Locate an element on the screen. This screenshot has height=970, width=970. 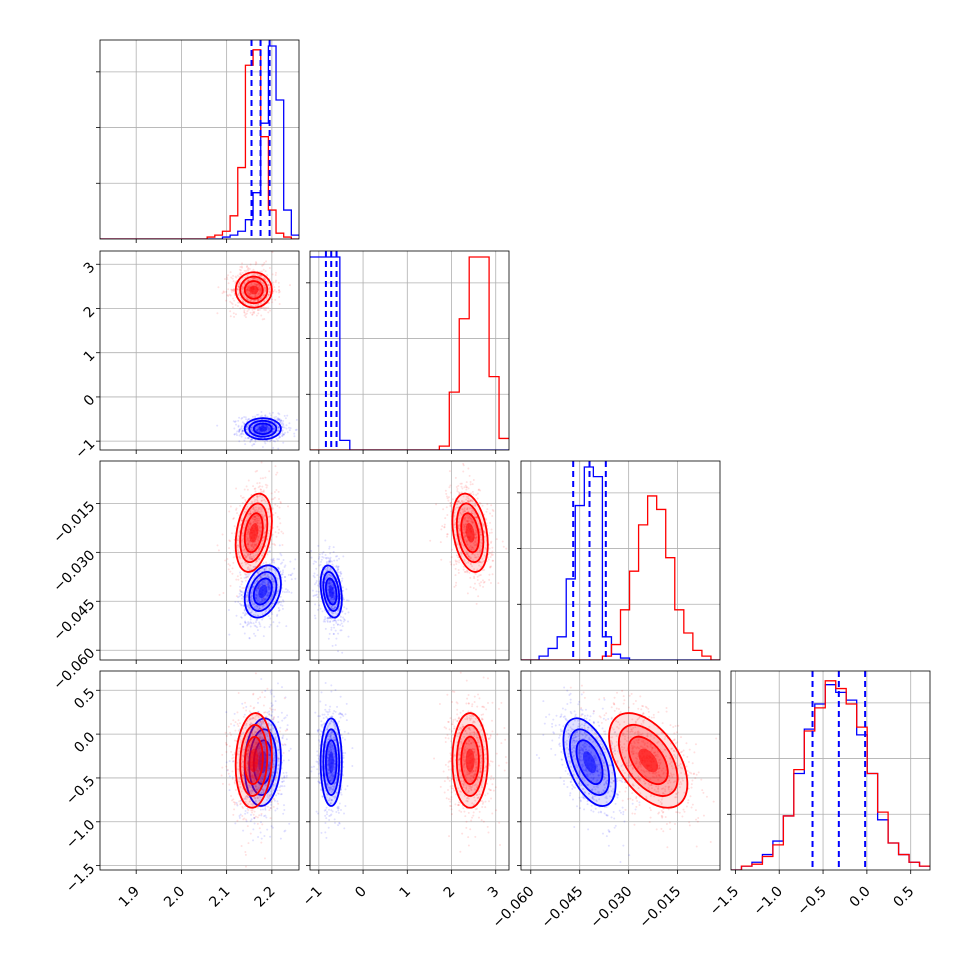
x-tick-label: 1 is located at coordinates (405, 893).